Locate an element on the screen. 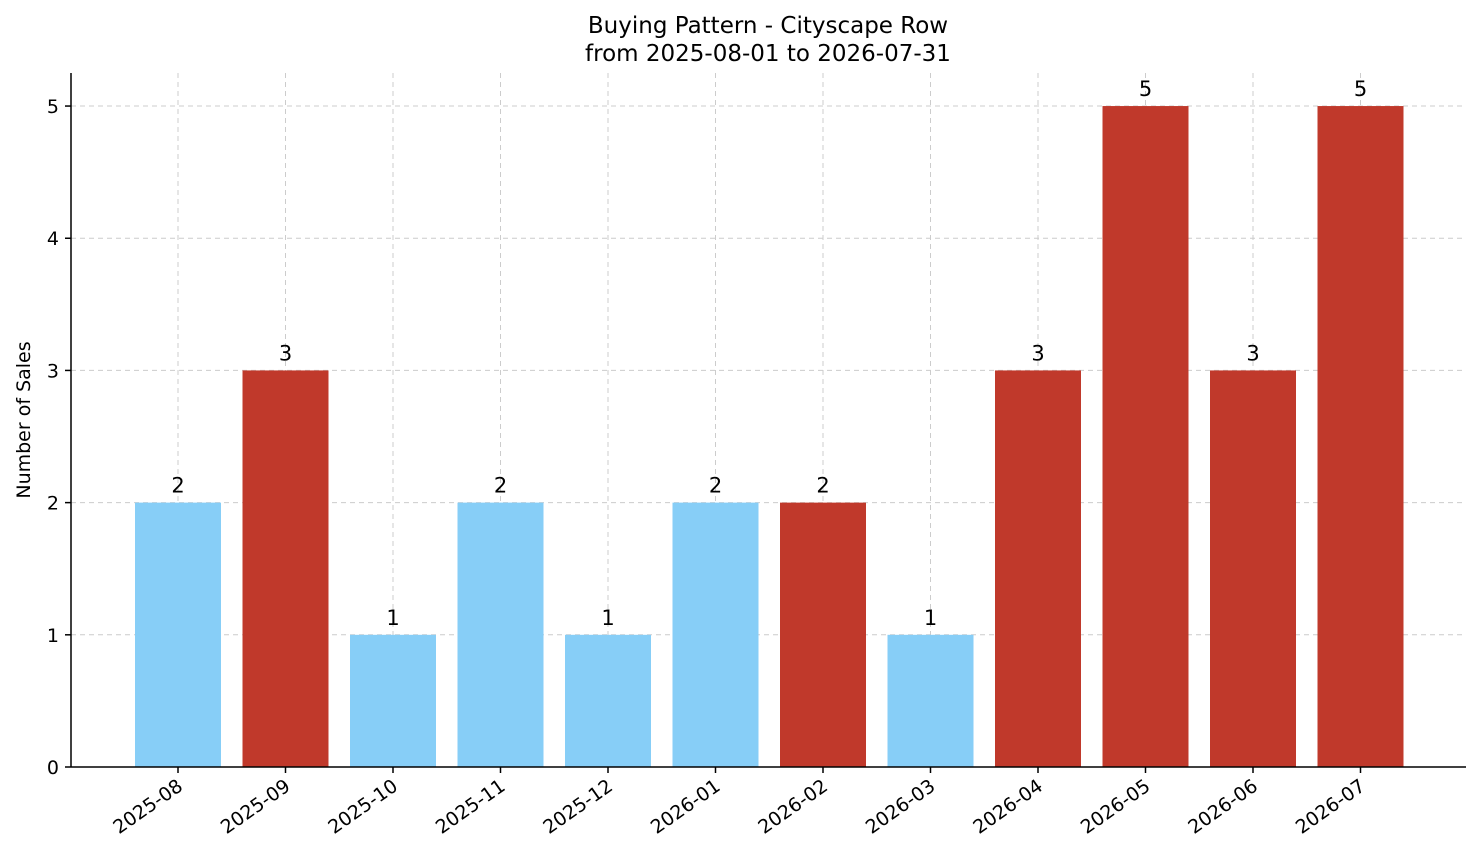 The width and height of the screenshot is (1481, 863). data-label-2026-06: 3 is located at coordinates (1252, 353).